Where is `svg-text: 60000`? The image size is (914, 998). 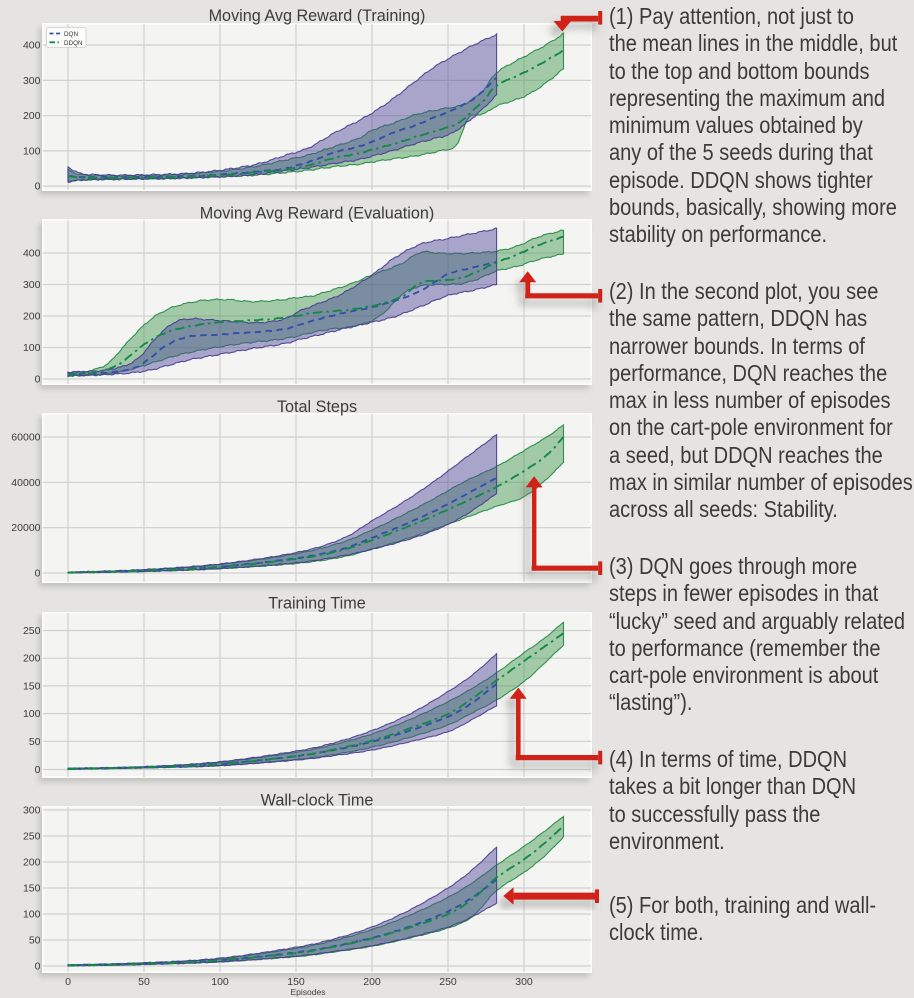 svg-text: 60000 is located at coordinates (25, 438).